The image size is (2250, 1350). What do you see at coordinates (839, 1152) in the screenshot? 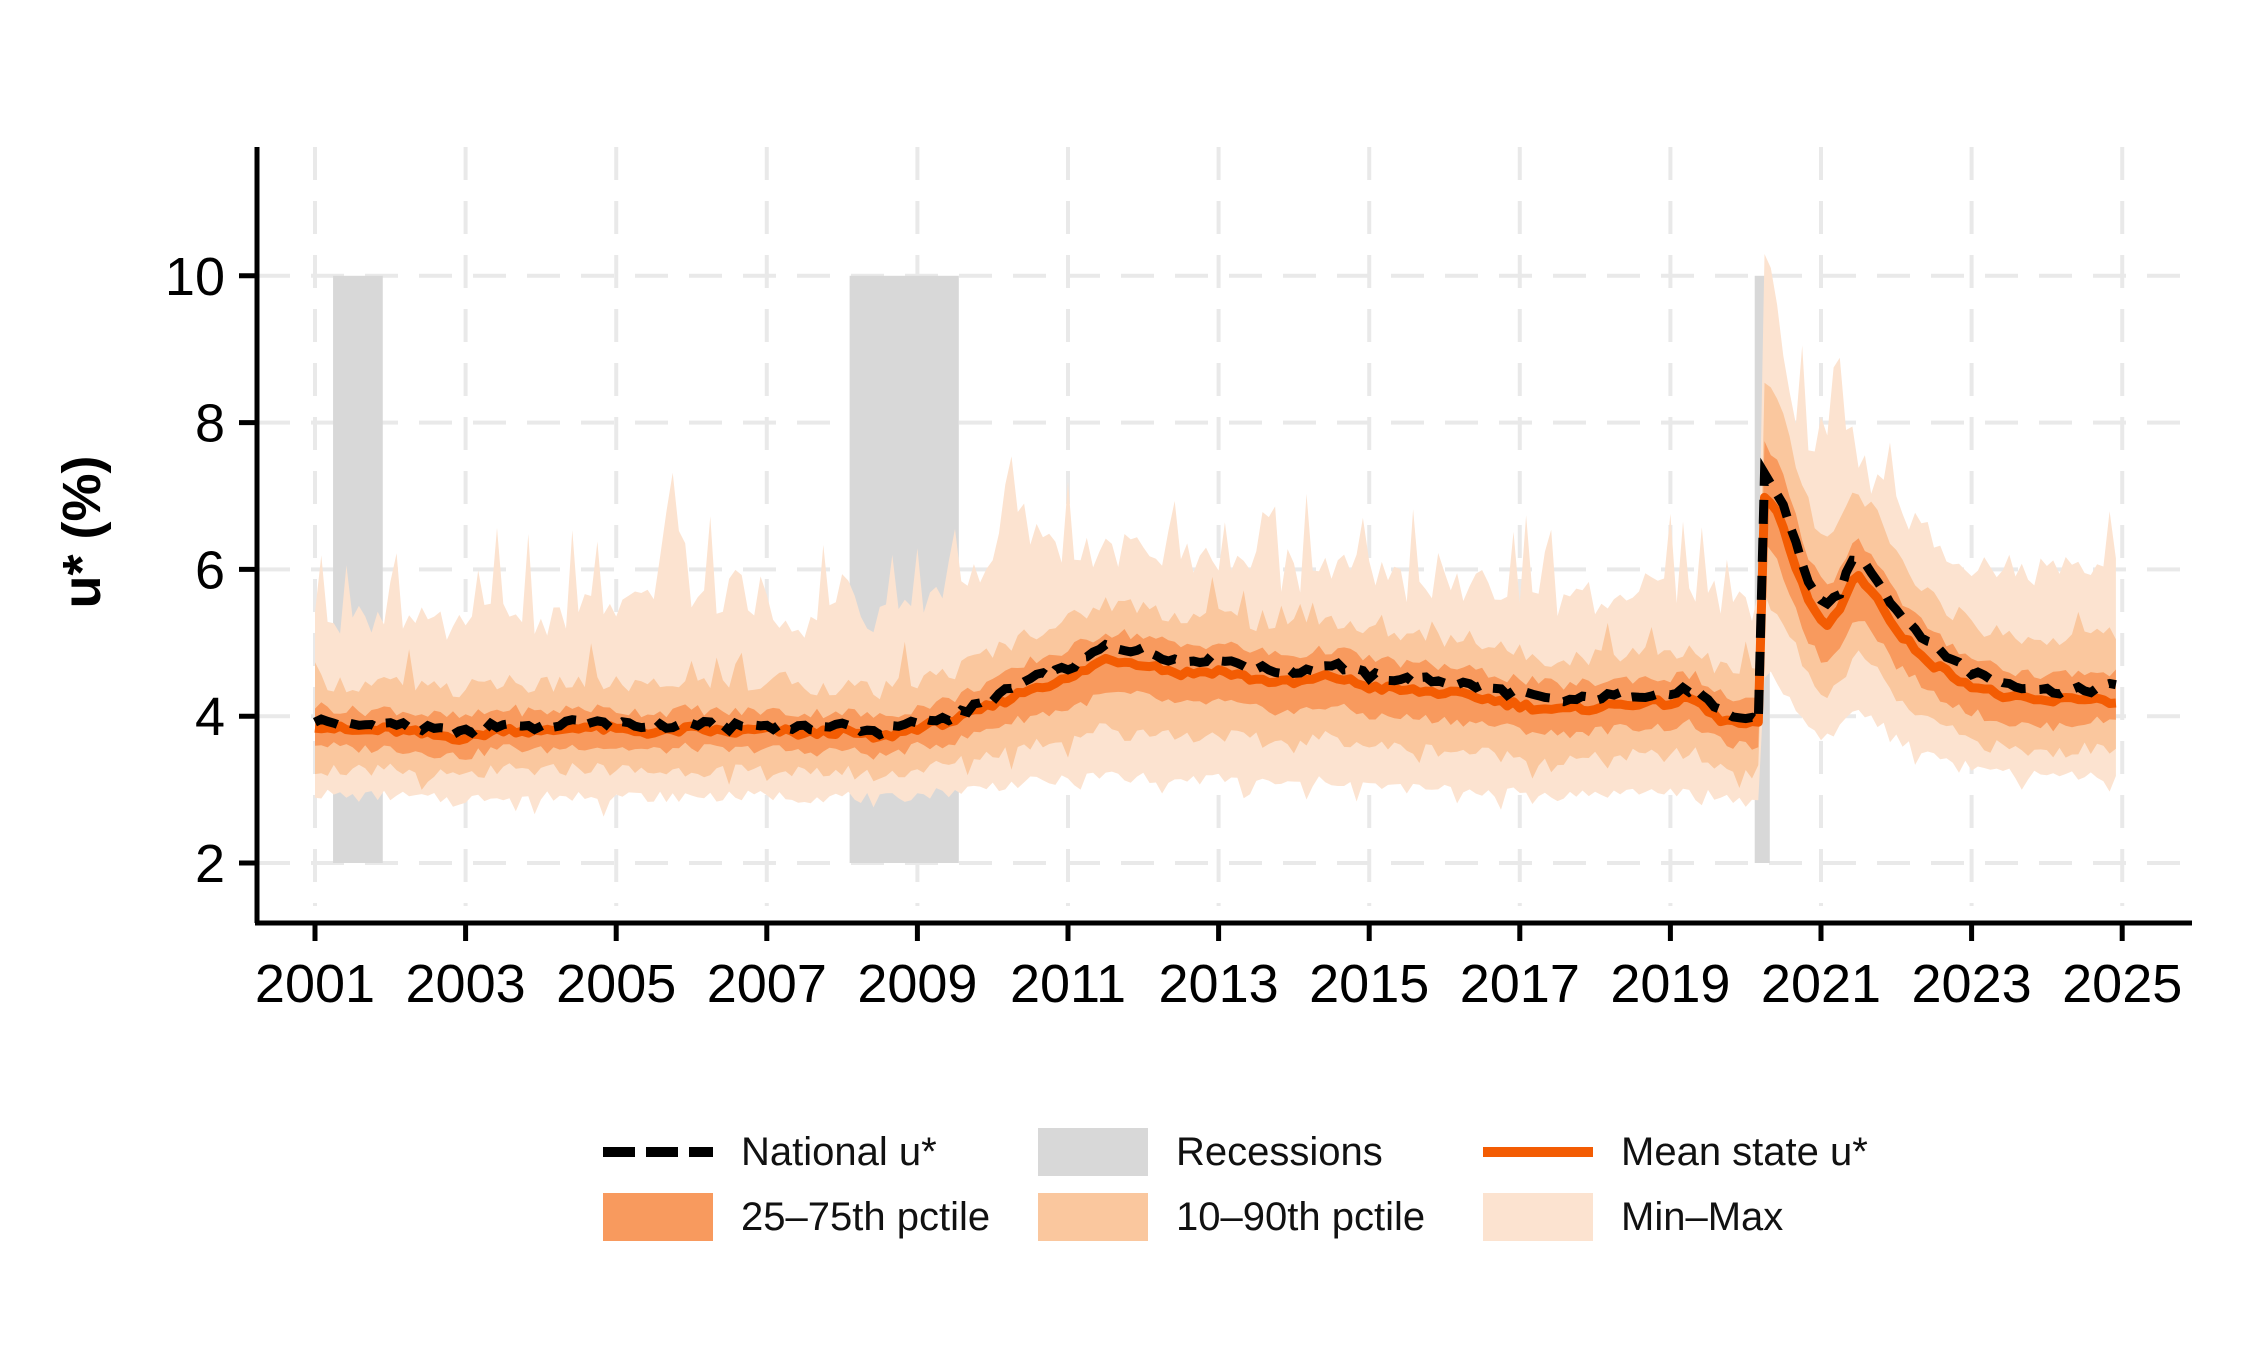
I see `legend-label: National u*` at bounding box center [839, 1152].